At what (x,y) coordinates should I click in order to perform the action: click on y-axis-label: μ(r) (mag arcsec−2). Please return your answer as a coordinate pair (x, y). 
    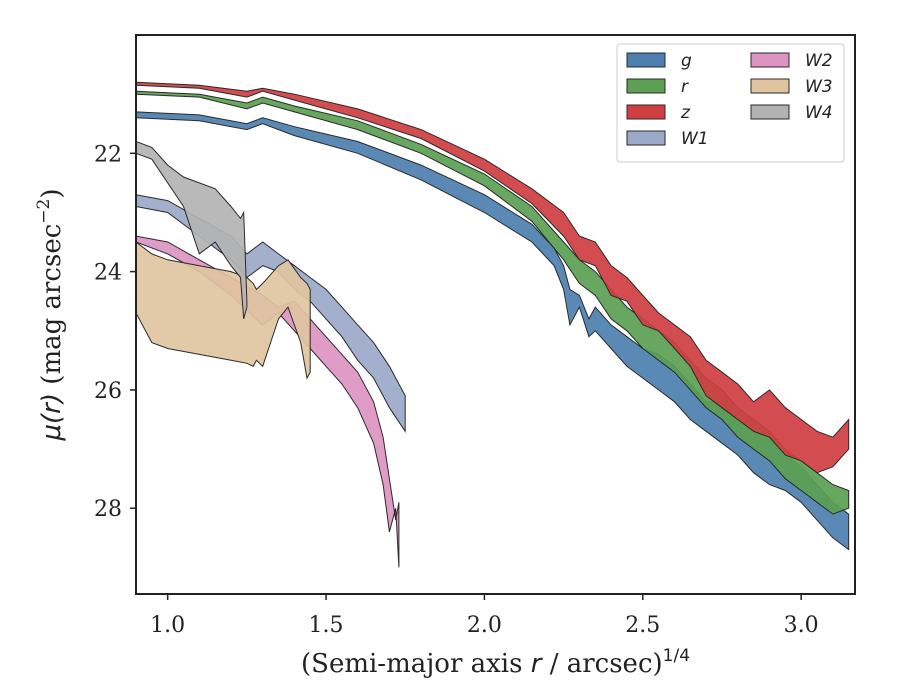
    Looking at the image, I should click on (50, 314).